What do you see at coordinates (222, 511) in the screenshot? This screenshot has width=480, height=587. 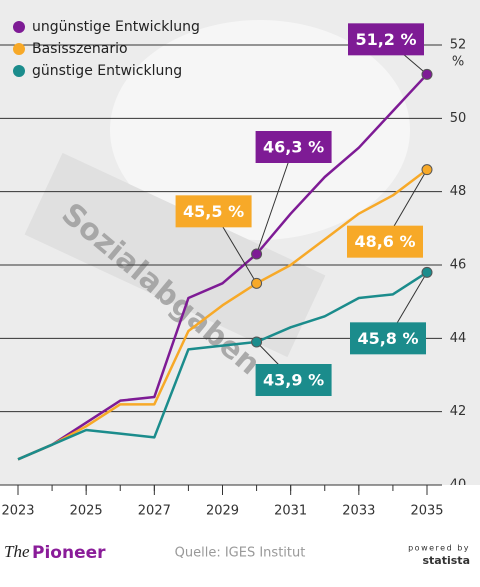 I see `x-tick-label: 2029` at bounding box center [222, 511].